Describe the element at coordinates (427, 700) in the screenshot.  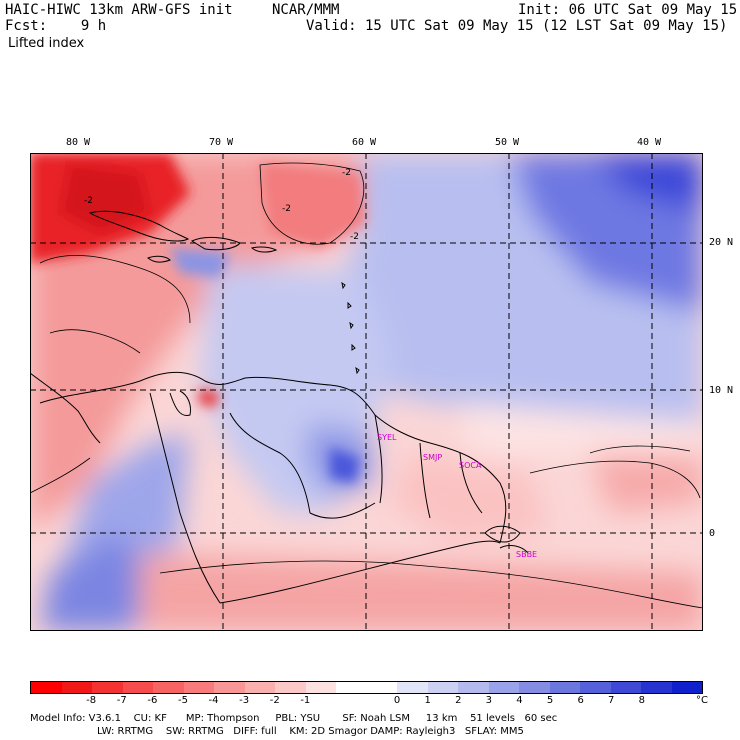
I see `colorbar-tick-label: 1` at that location.